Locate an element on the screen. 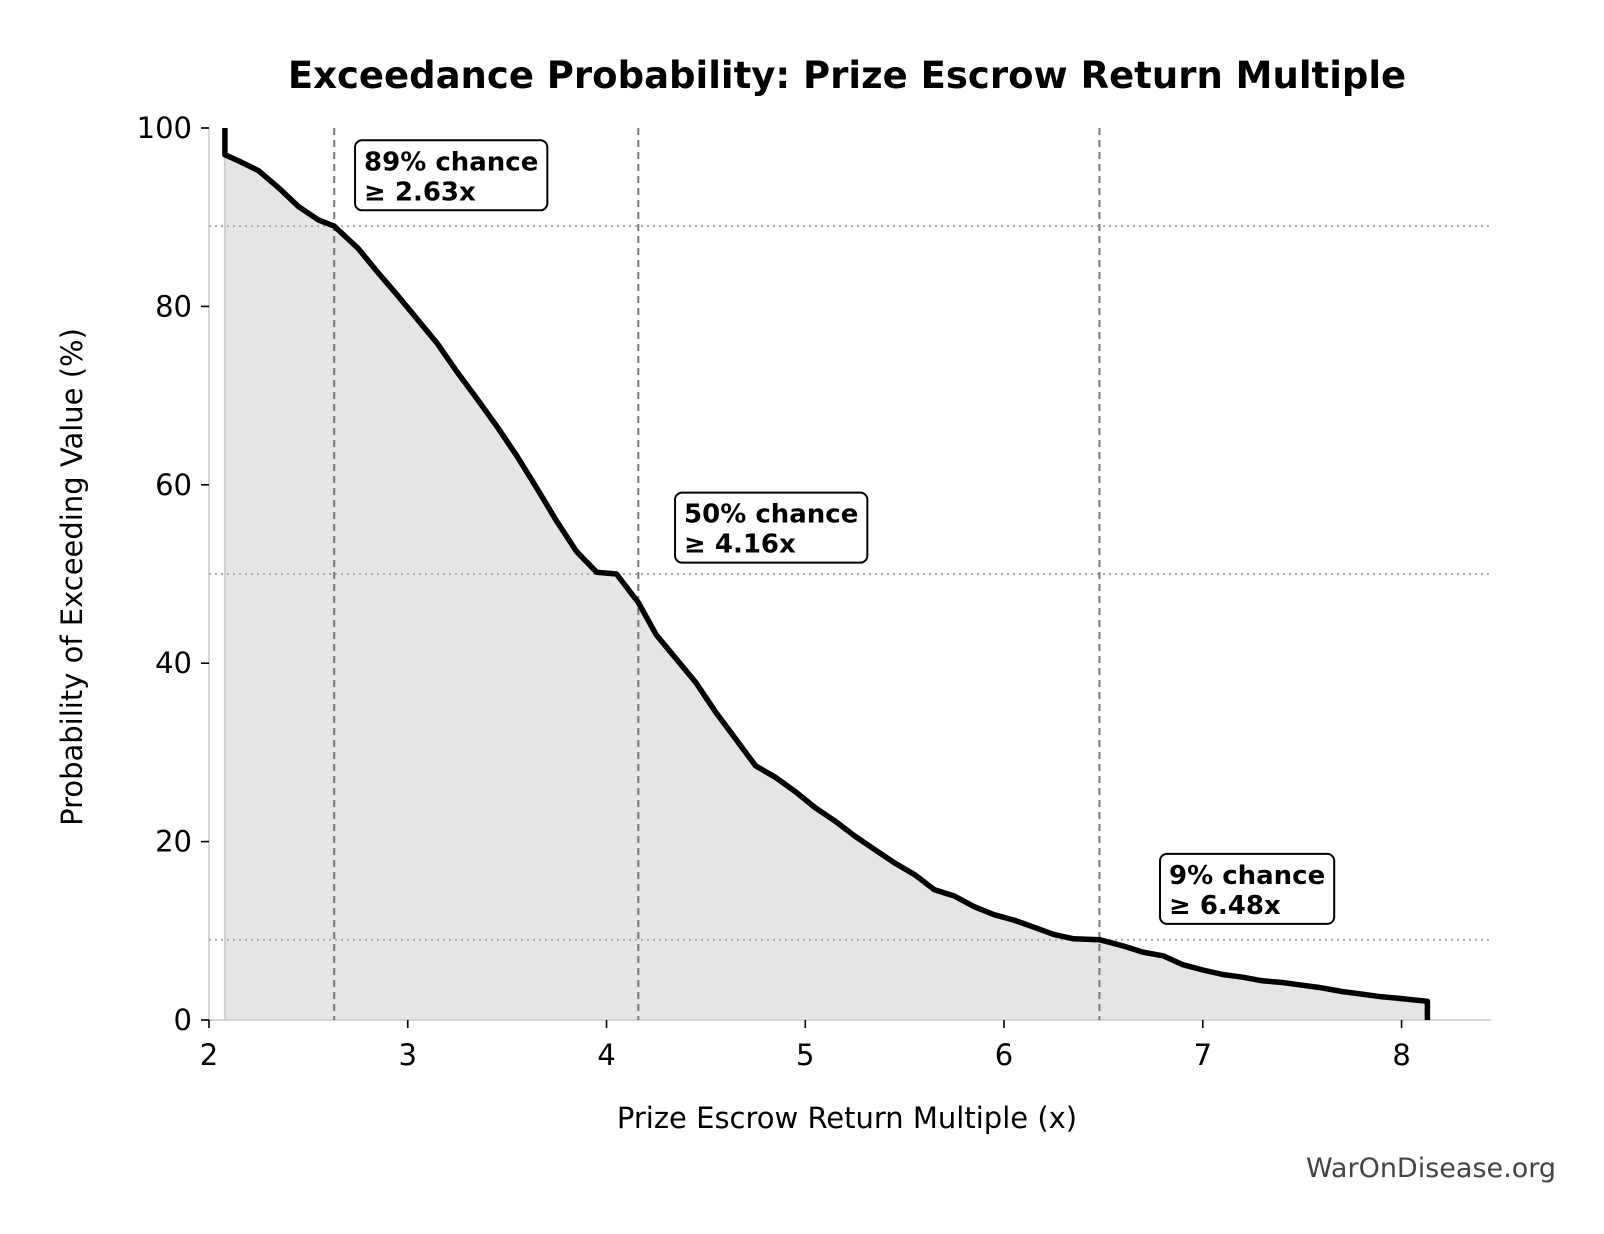  x-axis-label: Prize Escrow Return Multiple (x) is located at coordinates (847, 1118).